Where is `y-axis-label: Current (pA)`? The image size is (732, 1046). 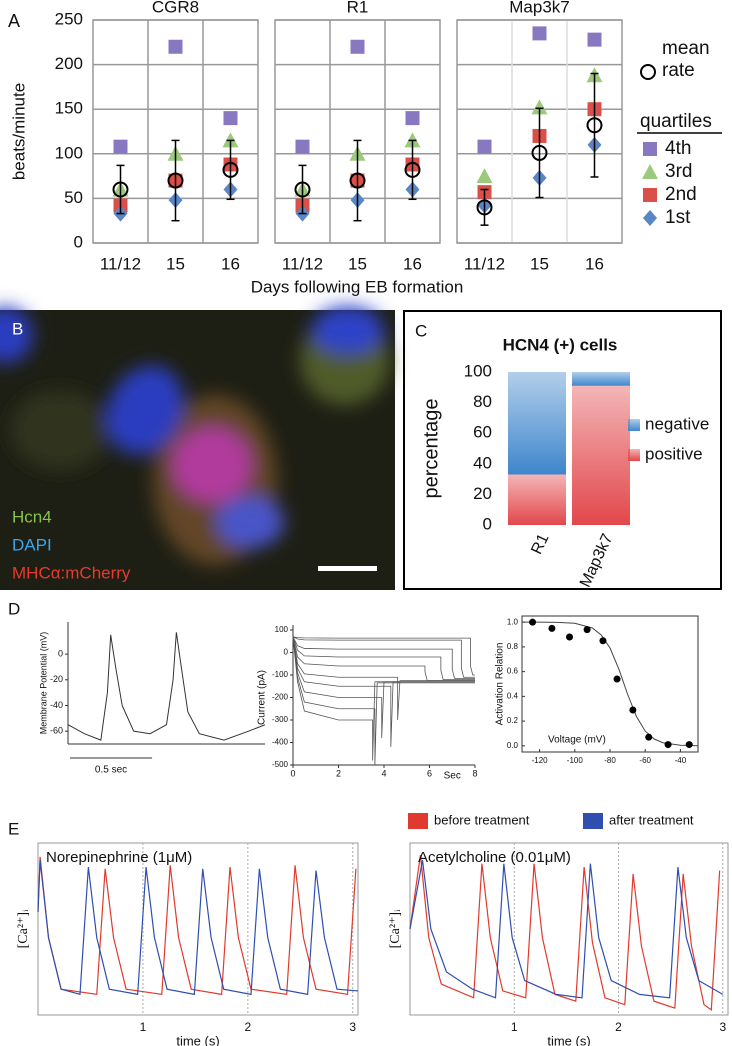
y-axis-label: Current (pA) is located at coordinates (262, 697).